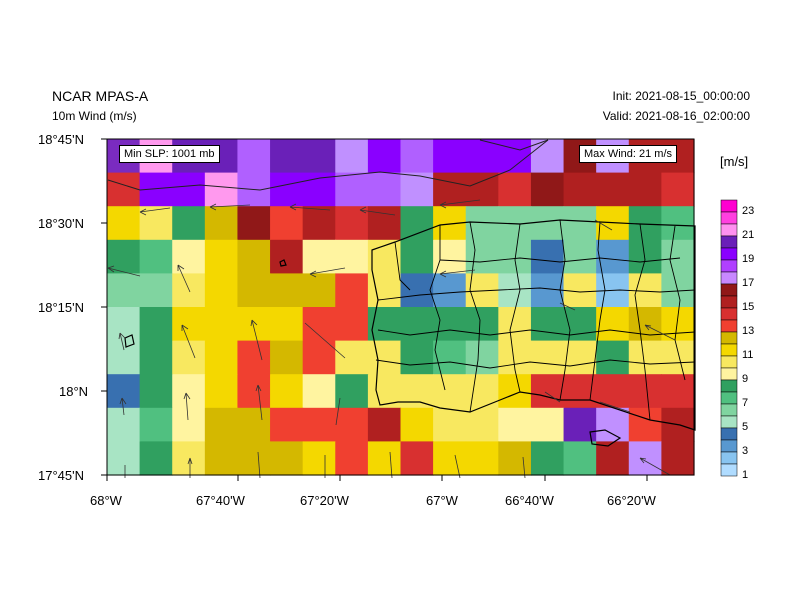 The width and height of the screenshot is (800, 600). What do you see at coordinates (748, 307) in the screenshot?
I see `colorbar-tick-label: 15` at bounding box center [748, 307].